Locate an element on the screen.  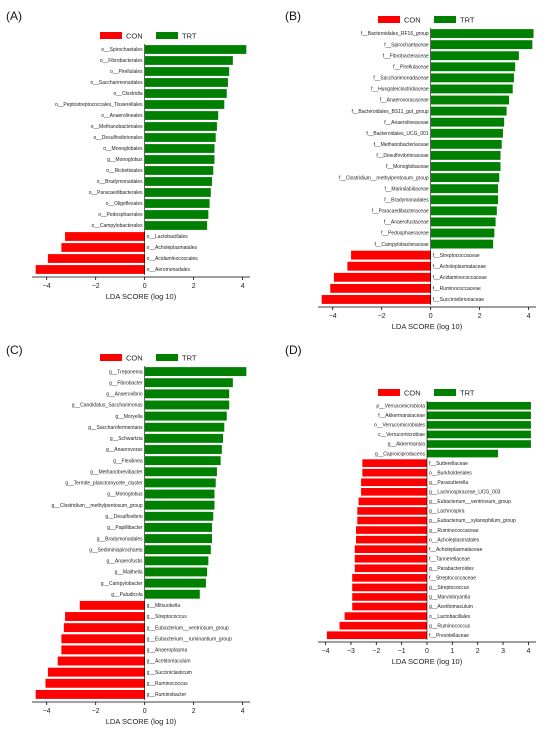
bar-label: g__Lachnospiraceae_UCG_003 is located at coordinates (465, 493).